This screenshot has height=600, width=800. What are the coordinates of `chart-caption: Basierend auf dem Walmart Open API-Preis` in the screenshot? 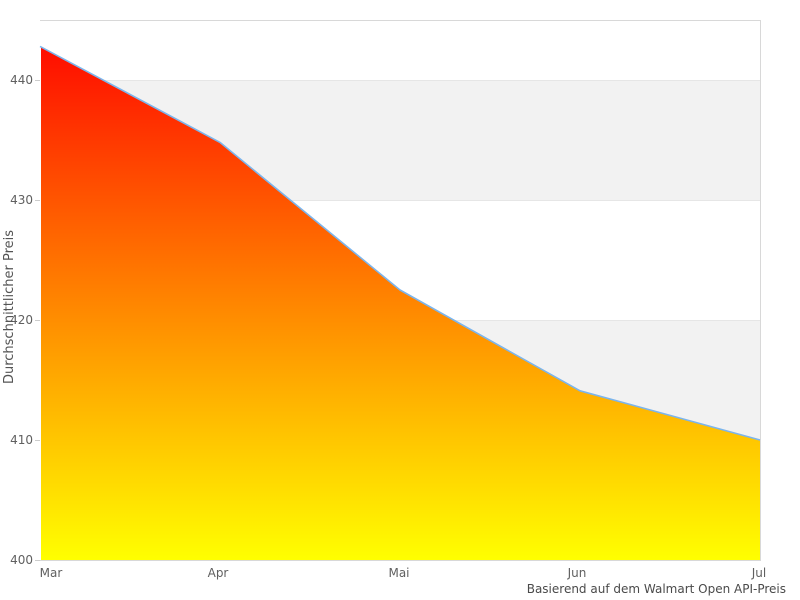 It's located at (656, 589).